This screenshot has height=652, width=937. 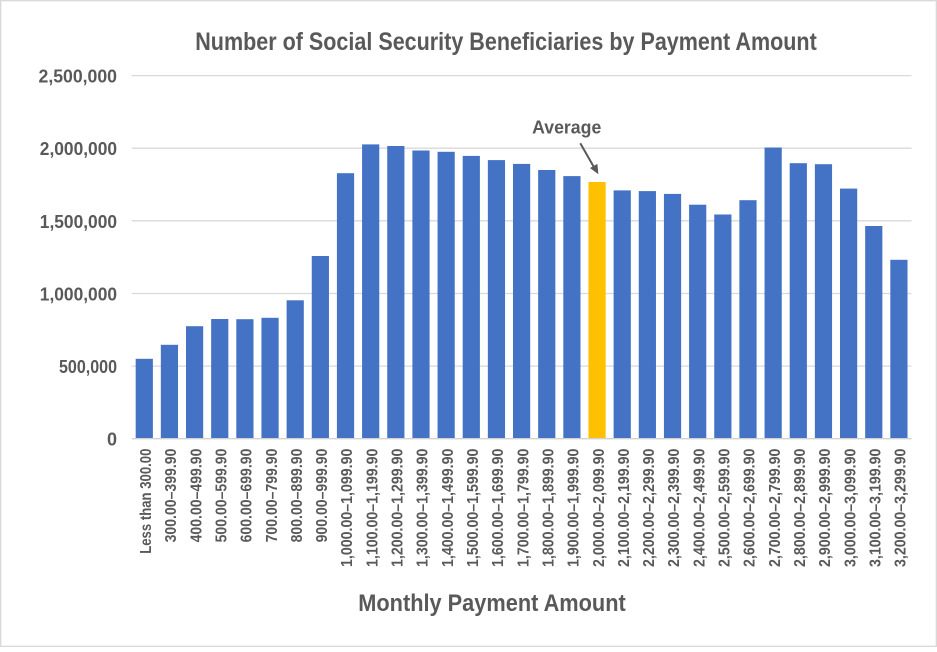 What do you see at coordinates (725, 508) in the screenshot?
I see `svg-text: 2,500.00–2,599.90` at bounding box center [725, 508].